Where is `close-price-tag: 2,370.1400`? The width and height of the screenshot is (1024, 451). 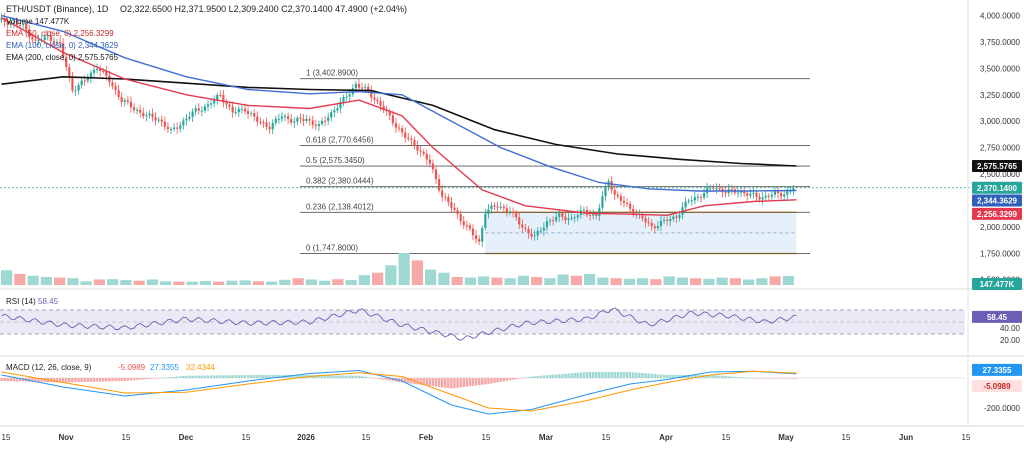
close-price-tag: 2,370.1400 is located at coordinates (997, 188).